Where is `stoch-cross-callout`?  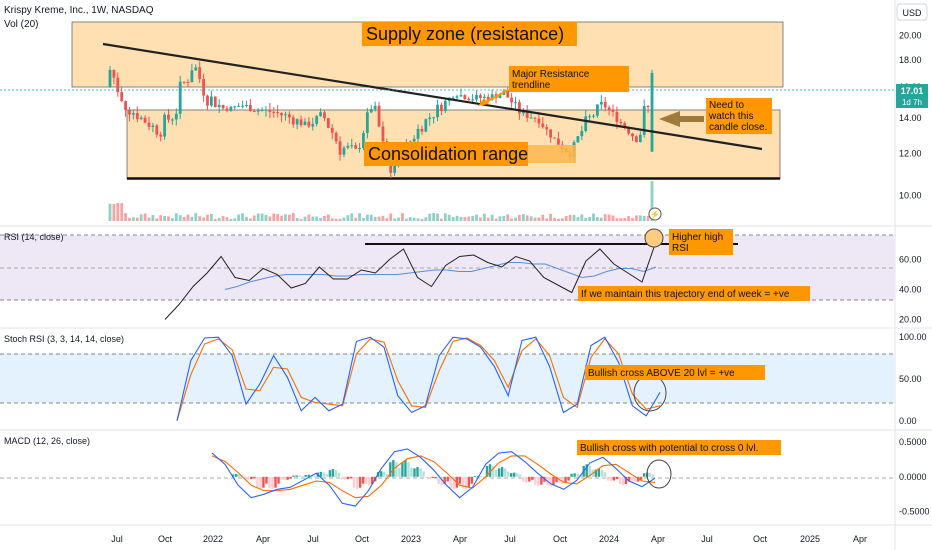 stoch-cross-callout is located at coordinates (675, 372).